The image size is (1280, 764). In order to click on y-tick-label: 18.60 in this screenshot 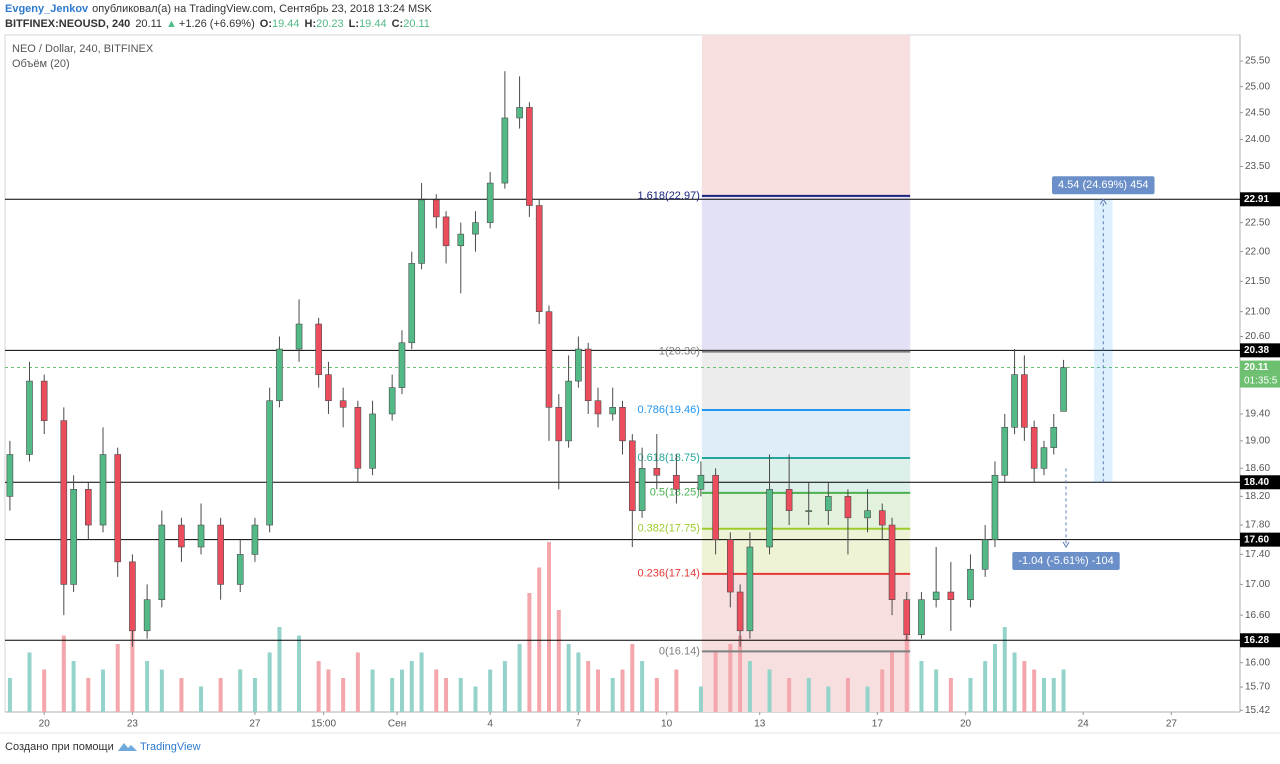, I will do `click(1257, 468)`.